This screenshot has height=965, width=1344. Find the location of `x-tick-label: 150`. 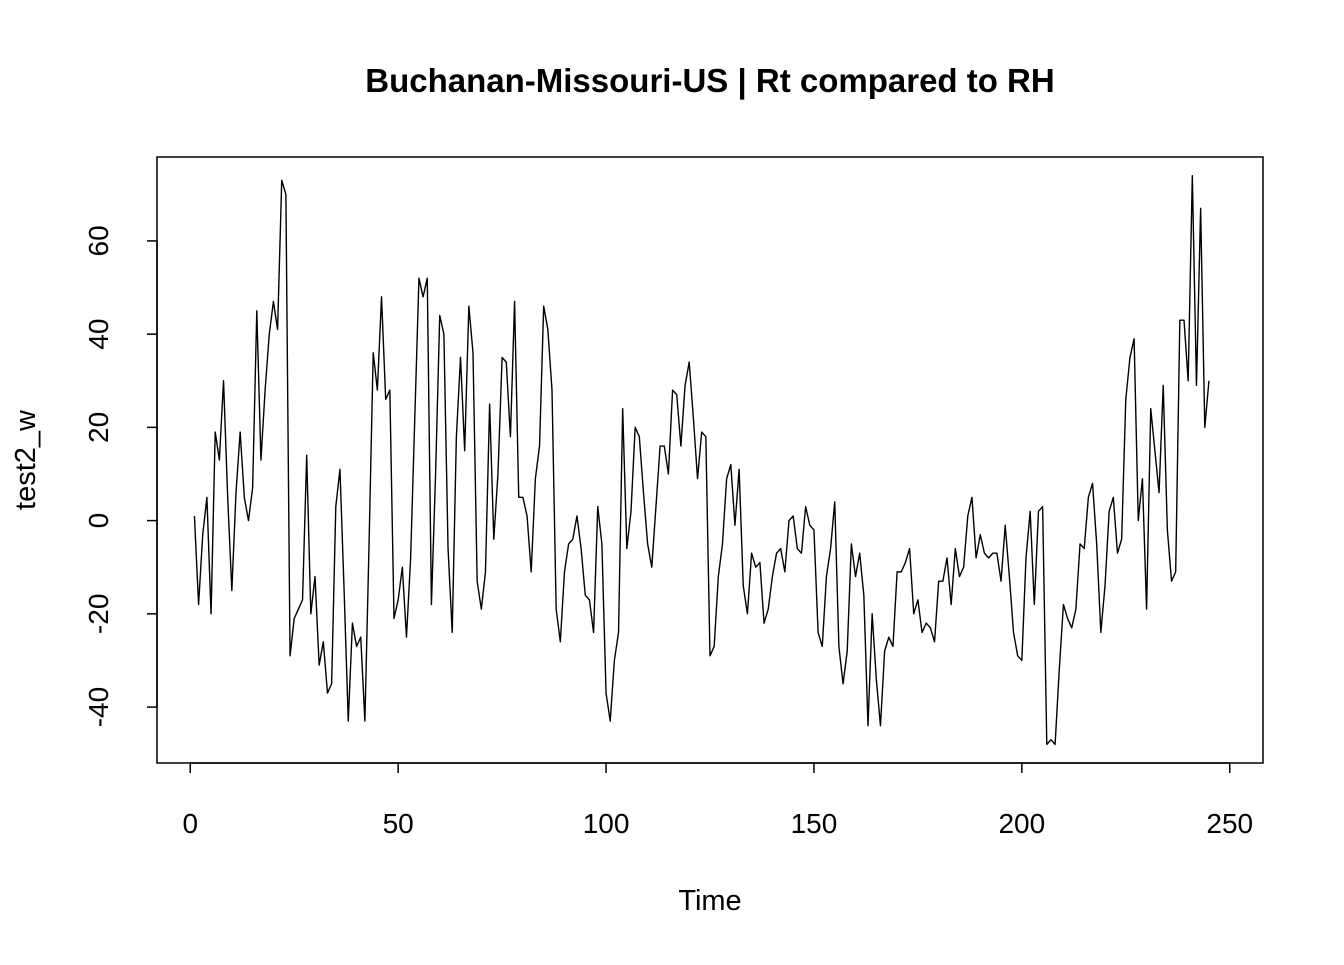

x-tick-label: 150 is located at coordinates (814, 823).